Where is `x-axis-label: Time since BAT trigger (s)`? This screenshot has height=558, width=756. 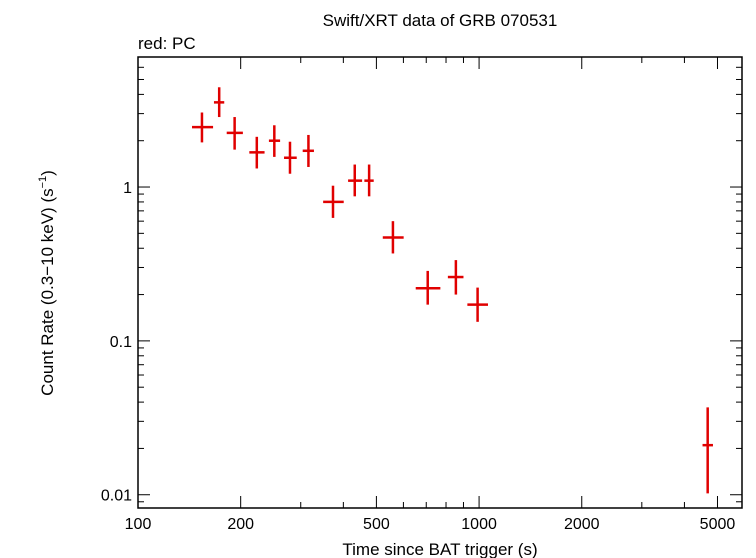 x-axis-label: Time since BAT trigger (s) is located at coordinates (439, 549).